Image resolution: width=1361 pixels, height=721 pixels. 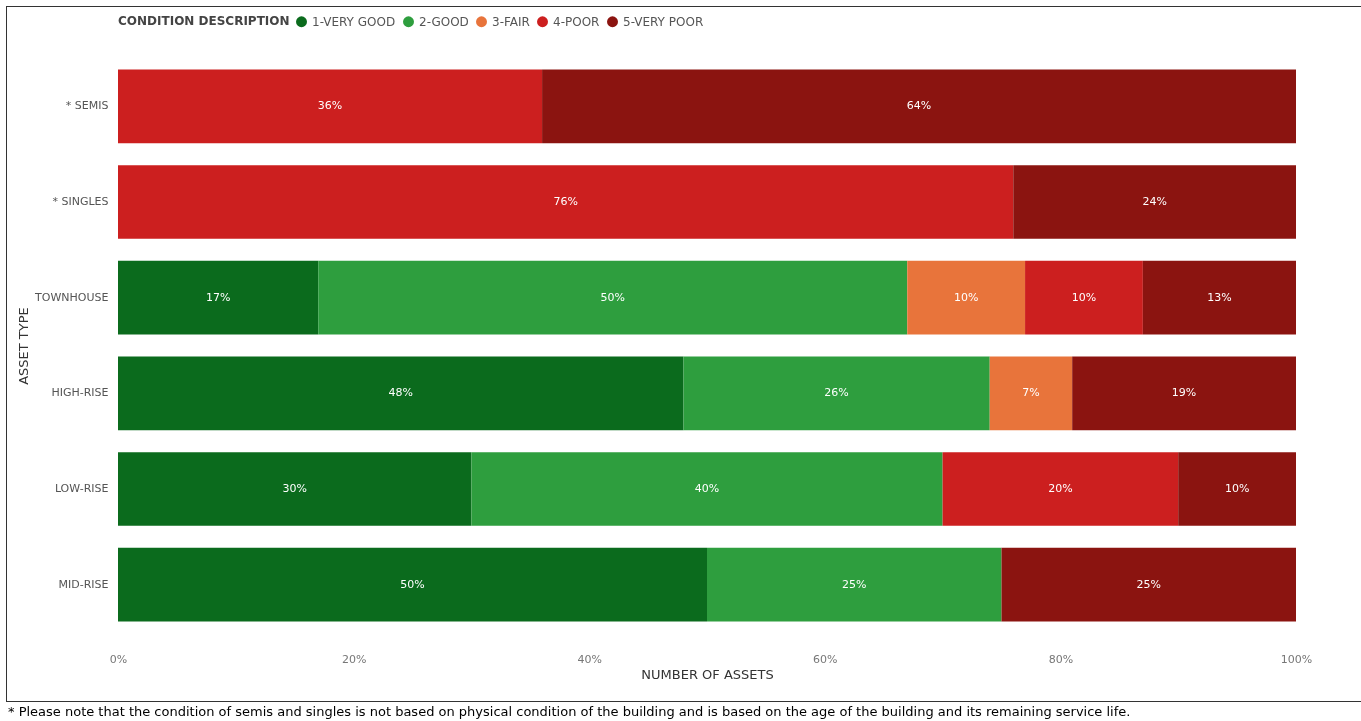 I want to click on legend-label: 5-VERY POOR, so click(x=663, y=21).